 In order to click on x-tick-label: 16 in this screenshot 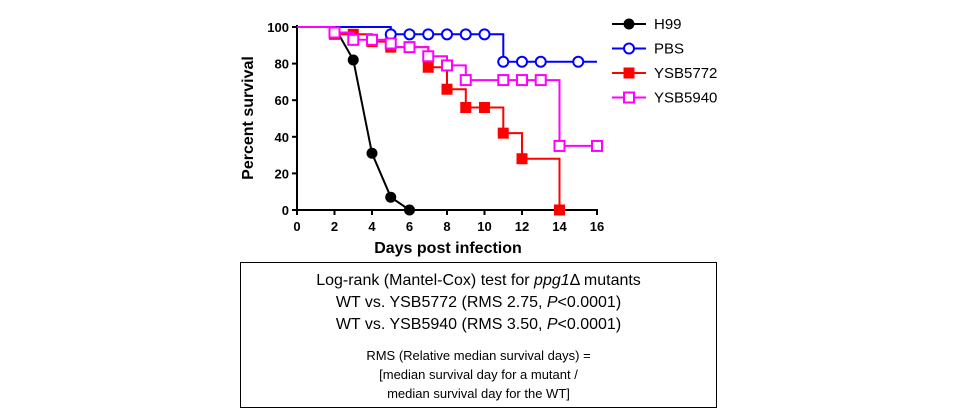, I will do `click(597, 226)`.